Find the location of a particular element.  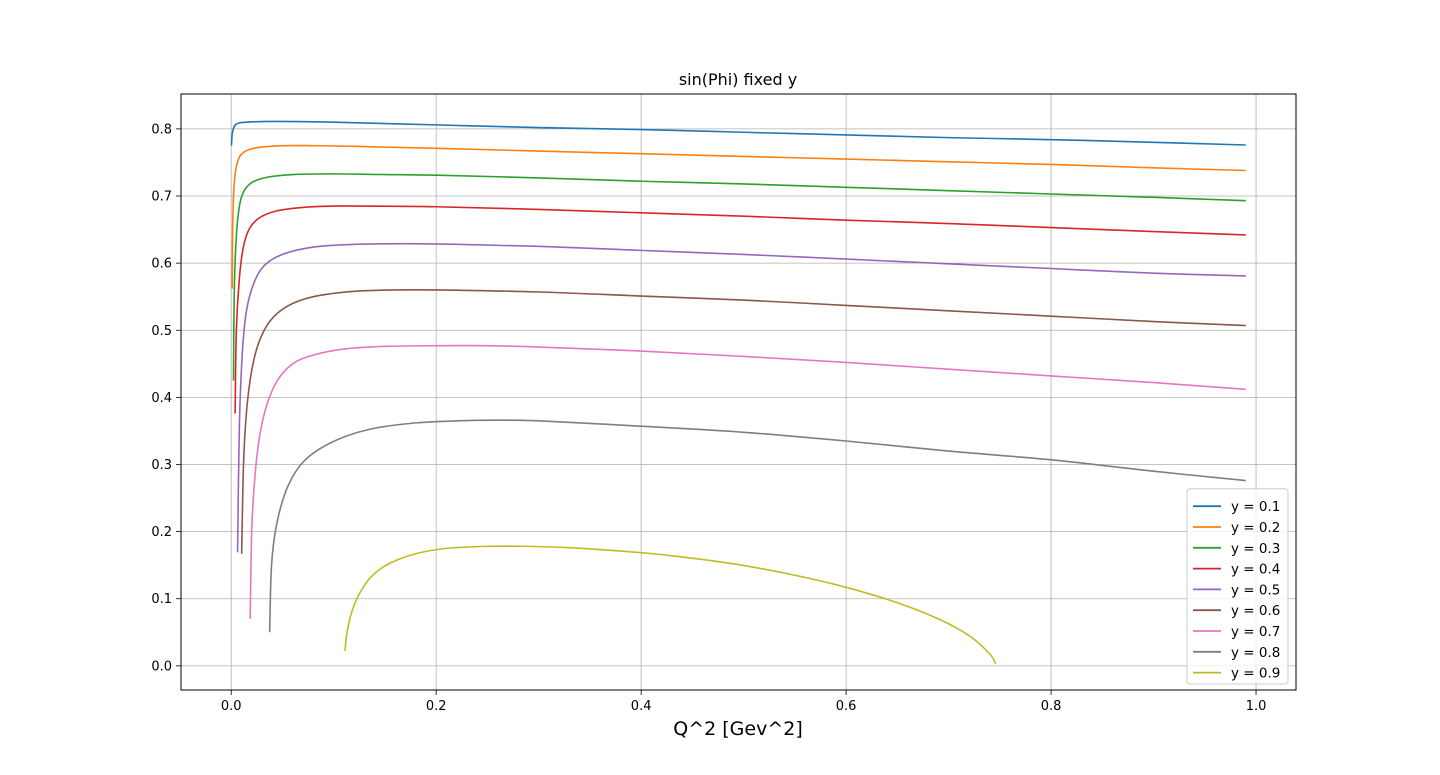

chart-title: sin(Phi) fixed y is located at coordinates (738, 79).